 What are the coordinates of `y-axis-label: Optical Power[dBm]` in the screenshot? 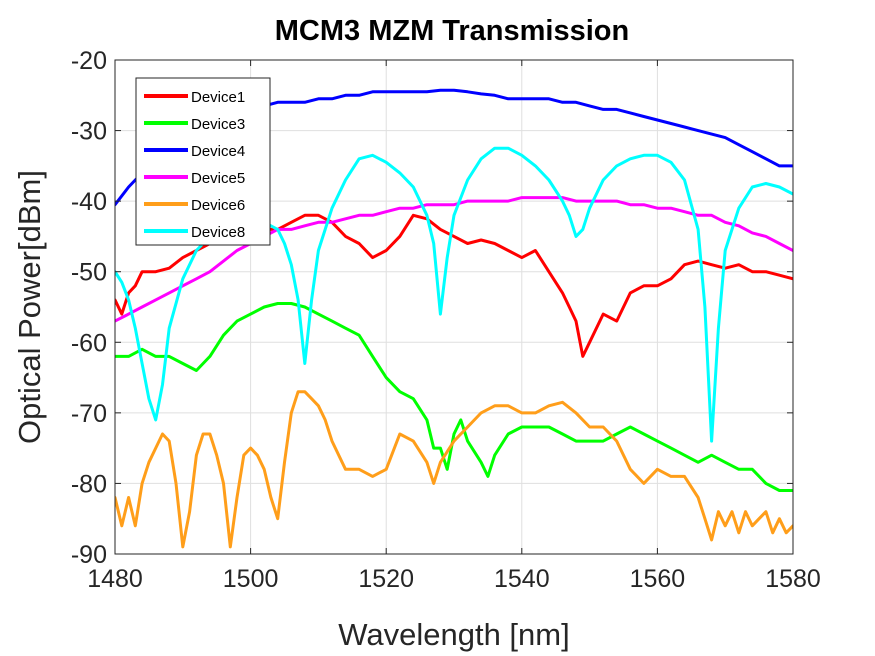 It's located at (29, 307).